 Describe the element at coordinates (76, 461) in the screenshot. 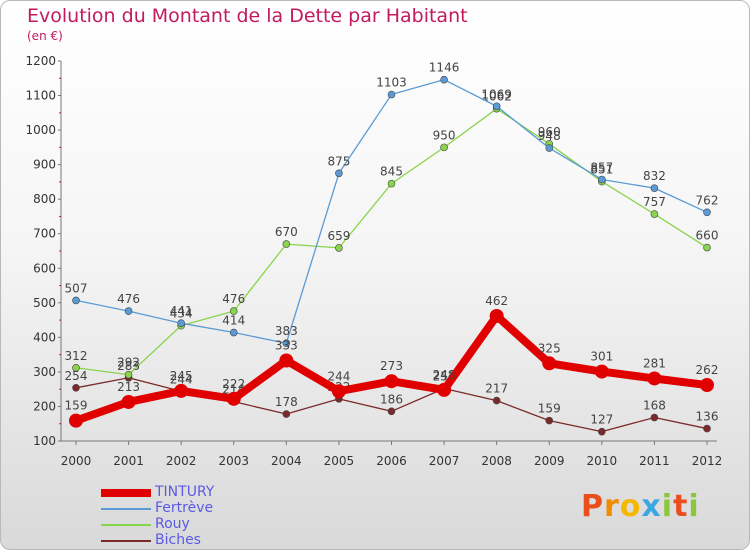

I see `x-tick-label: 2000` at that location.